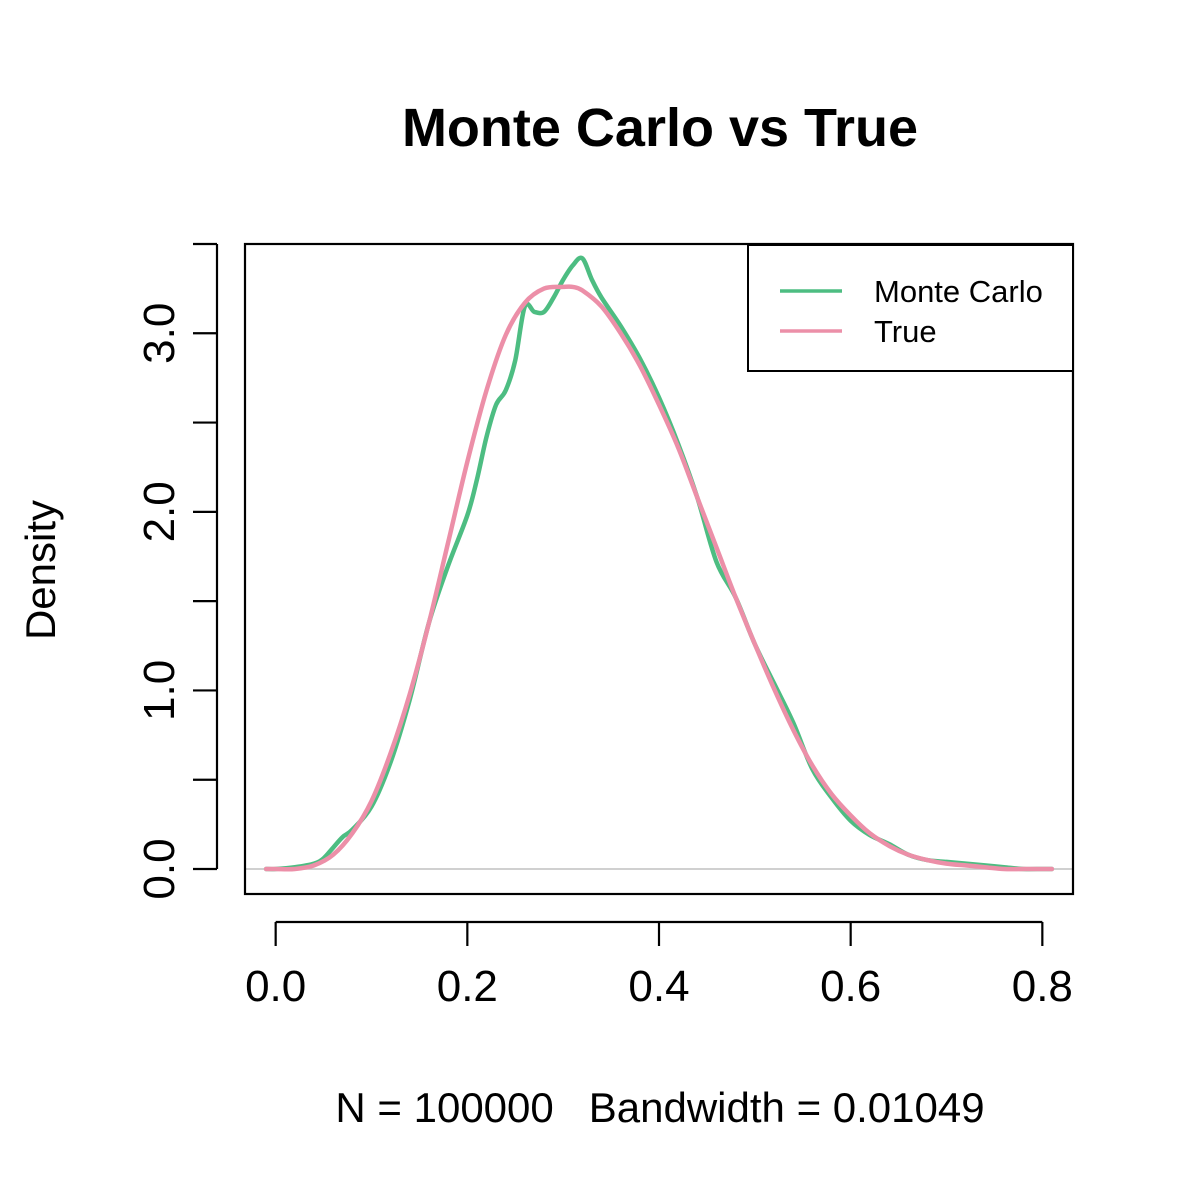  Describe the element at coordinates (958, 291) in the screenshot. I see `legend-label-monte-carlo: Monte Carlo` at that location.